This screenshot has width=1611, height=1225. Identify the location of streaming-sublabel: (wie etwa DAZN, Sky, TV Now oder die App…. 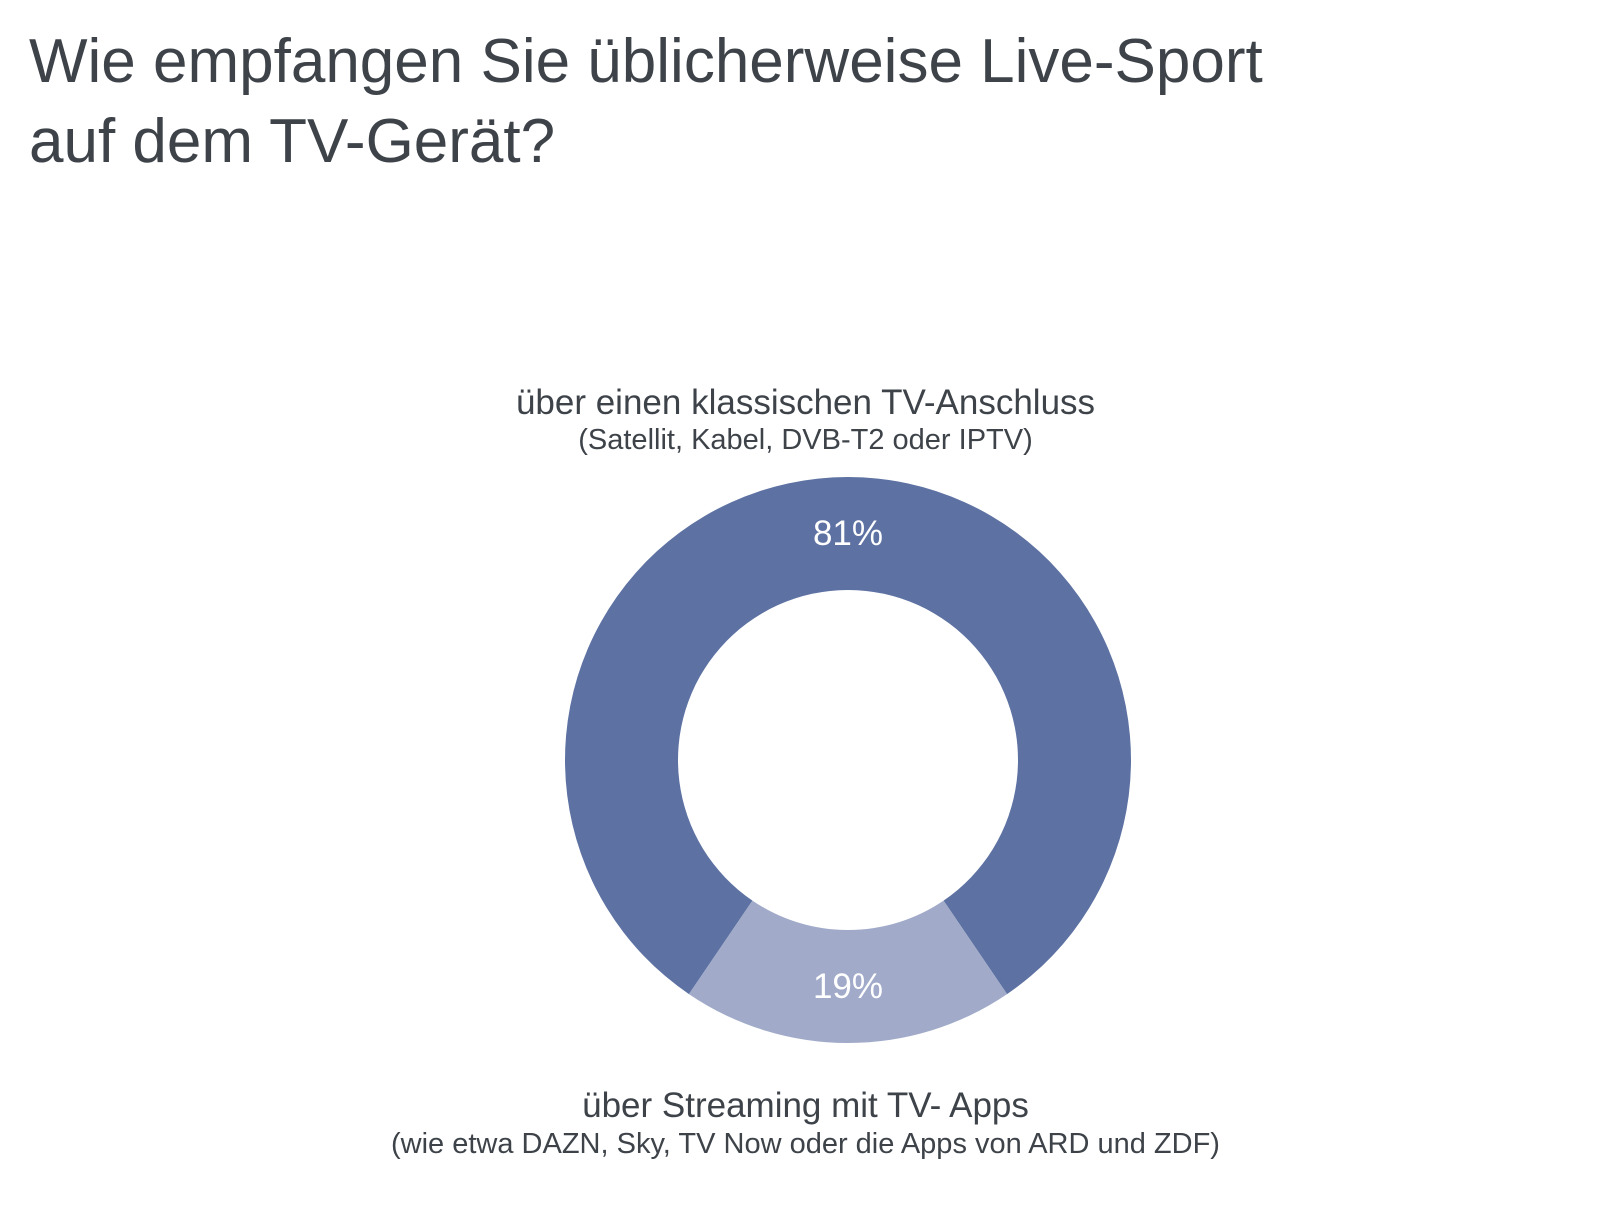
(805, 1144).